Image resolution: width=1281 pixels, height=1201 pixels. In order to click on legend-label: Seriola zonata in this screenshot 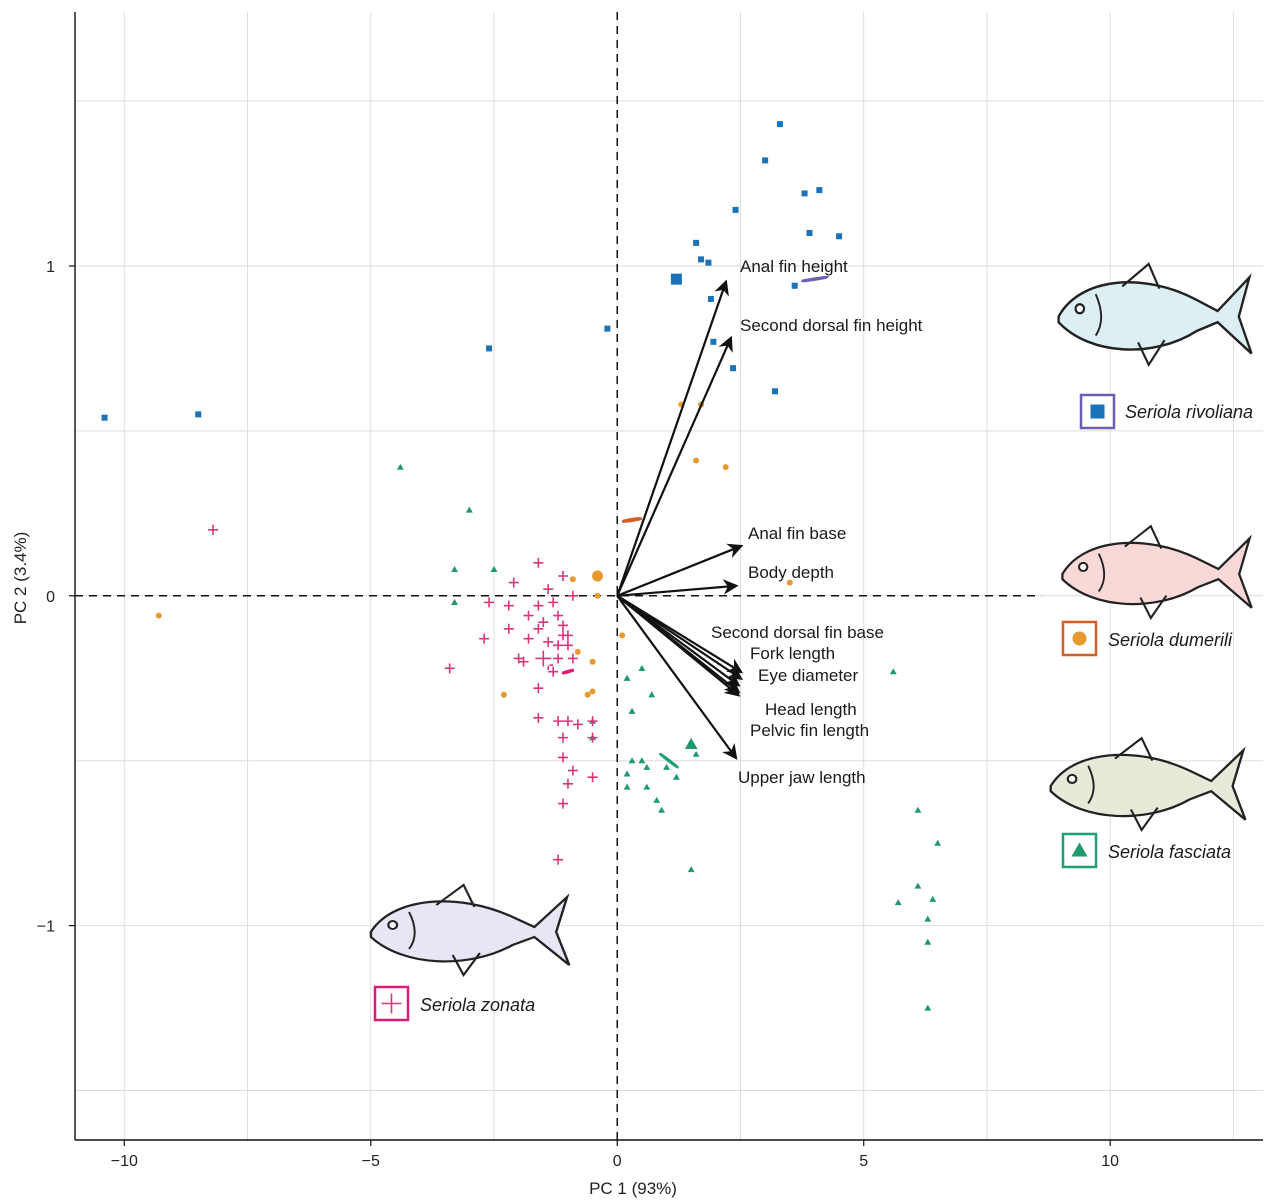, I will do `click(477, 1005)`.